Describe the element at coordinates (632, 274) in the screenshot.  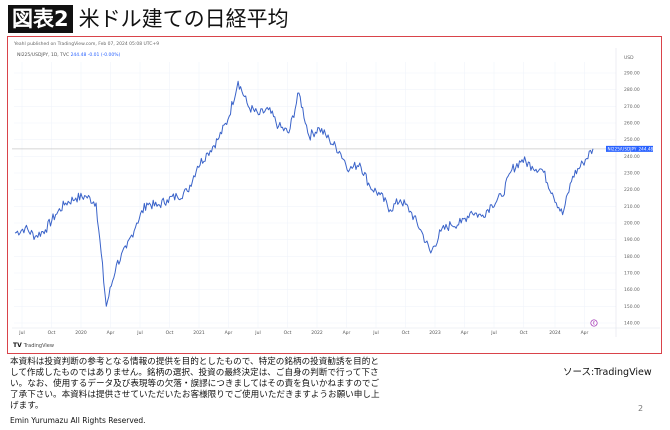
I see `svg-text: 170.00` at that location.